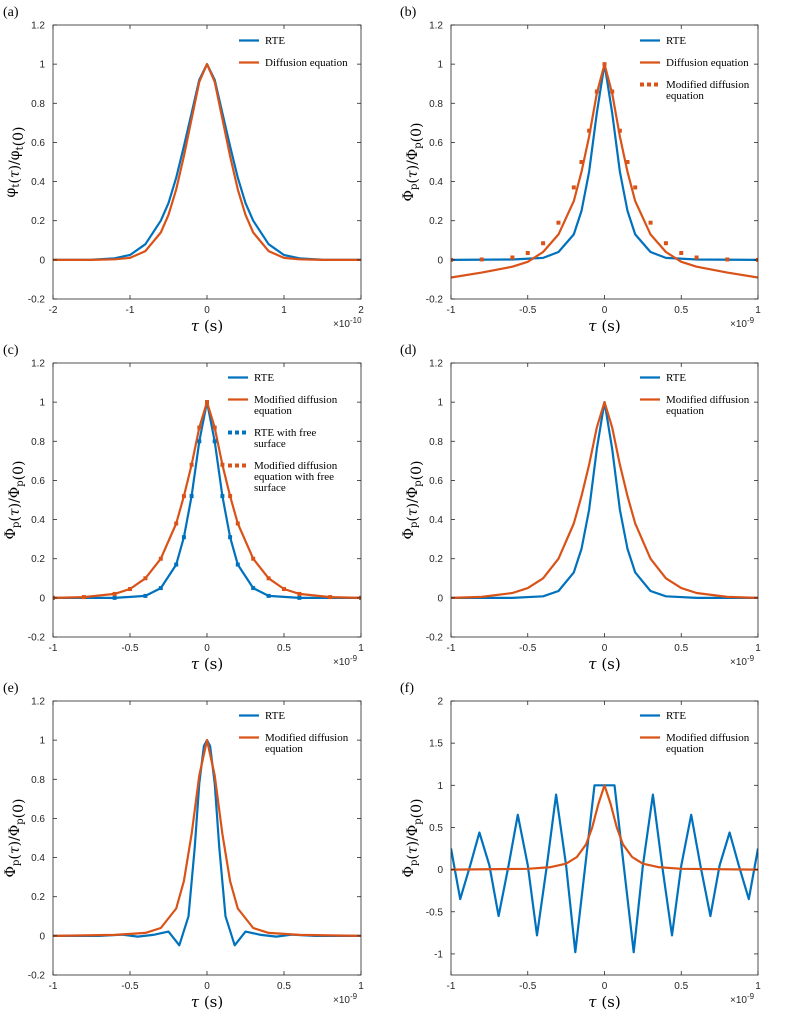  I want to click on series-line-diffusion-equation, so click(207, 161).